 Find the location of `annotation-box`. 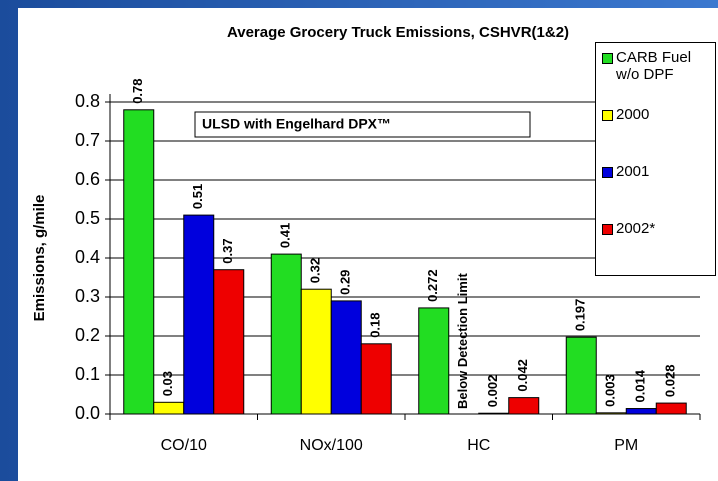

annotation-box is located at coordinates (362, 124).